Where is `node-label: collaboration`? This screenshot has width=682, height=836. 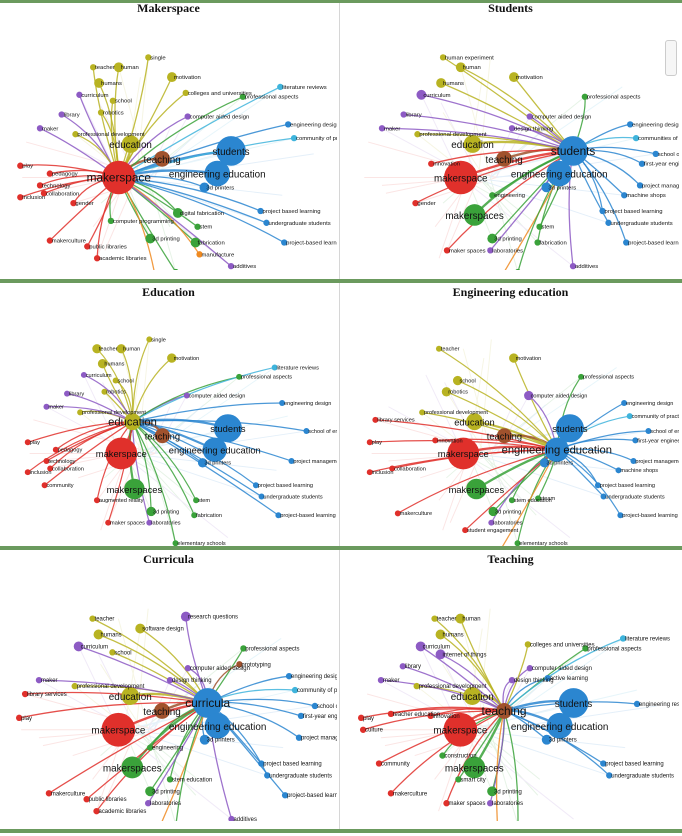
node-label: collaboration is located at coordinates (410, 469).